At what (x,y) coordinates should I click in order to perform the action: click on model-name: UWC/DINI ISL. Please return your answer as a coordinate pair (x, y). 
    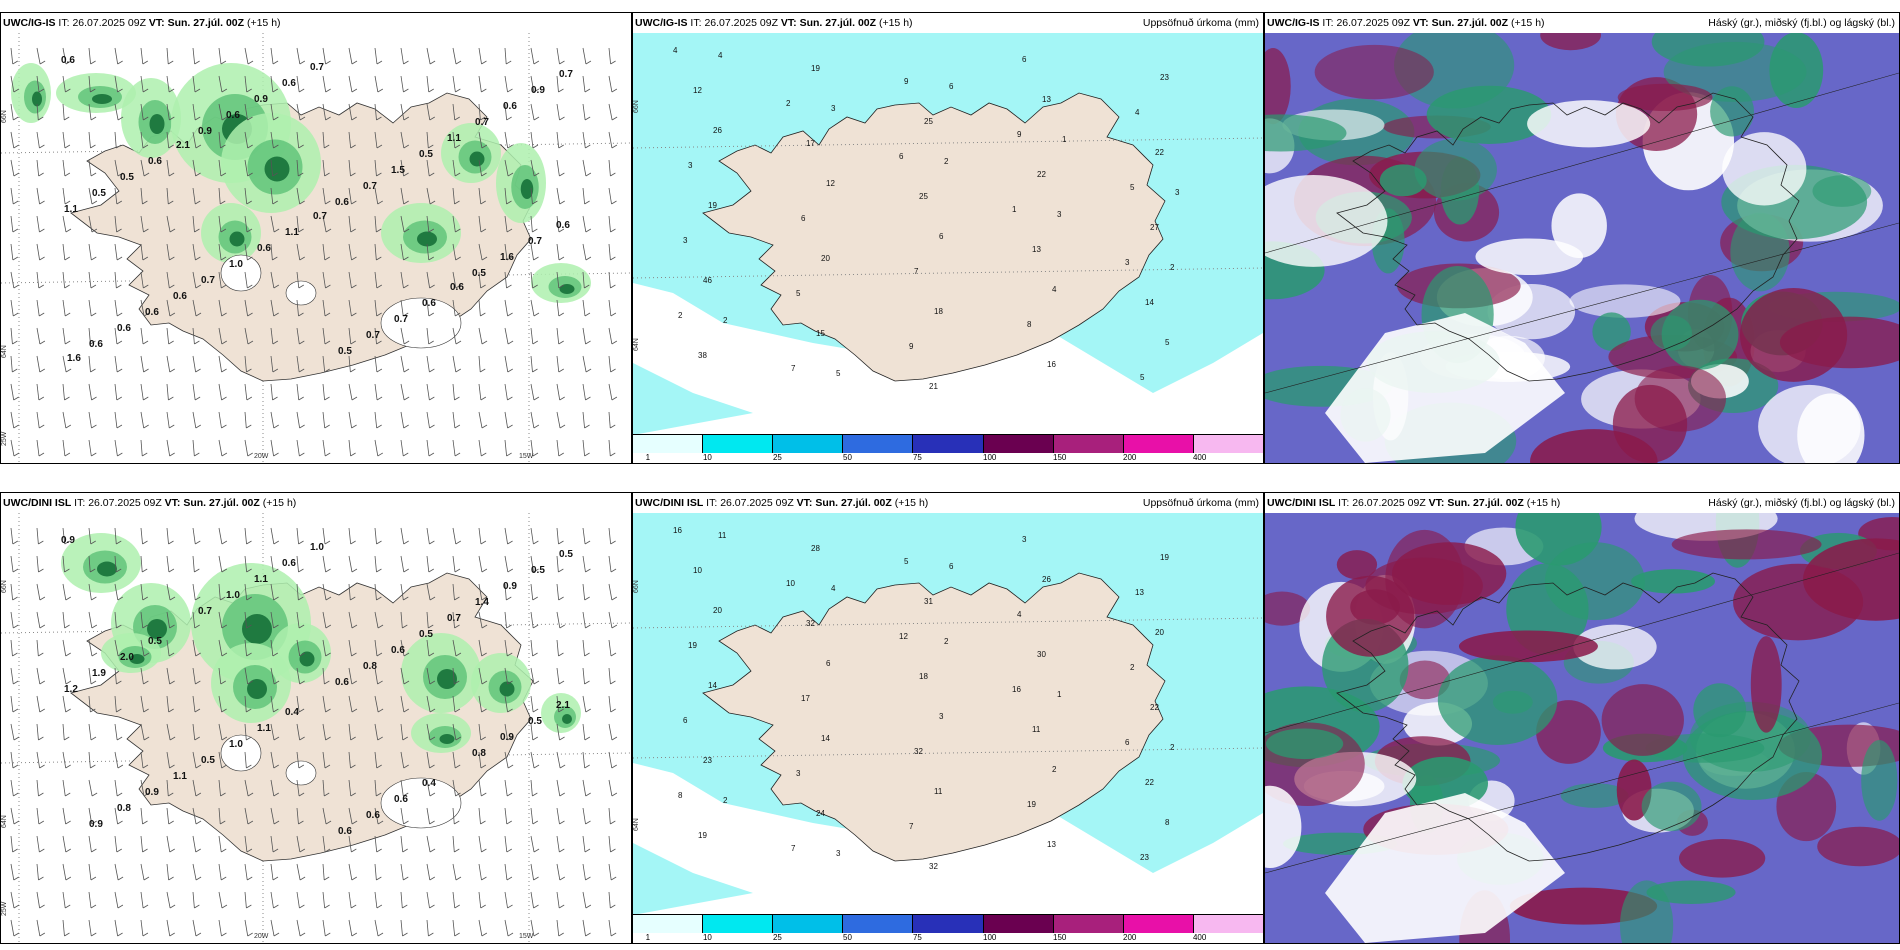
    Looking at the image, I should click on (1301, 503).